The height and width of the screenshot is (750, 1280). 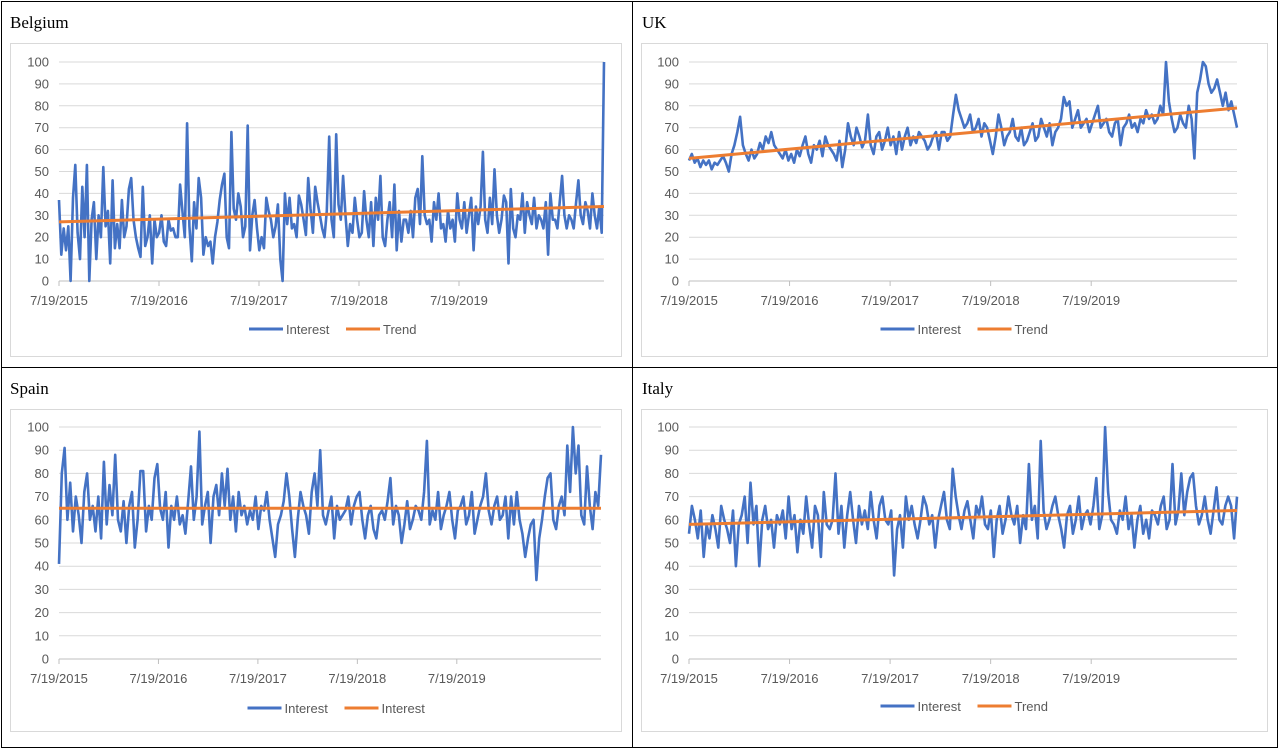 I want to click on panel-title-italy: Italy, so click(x=658, y=388).